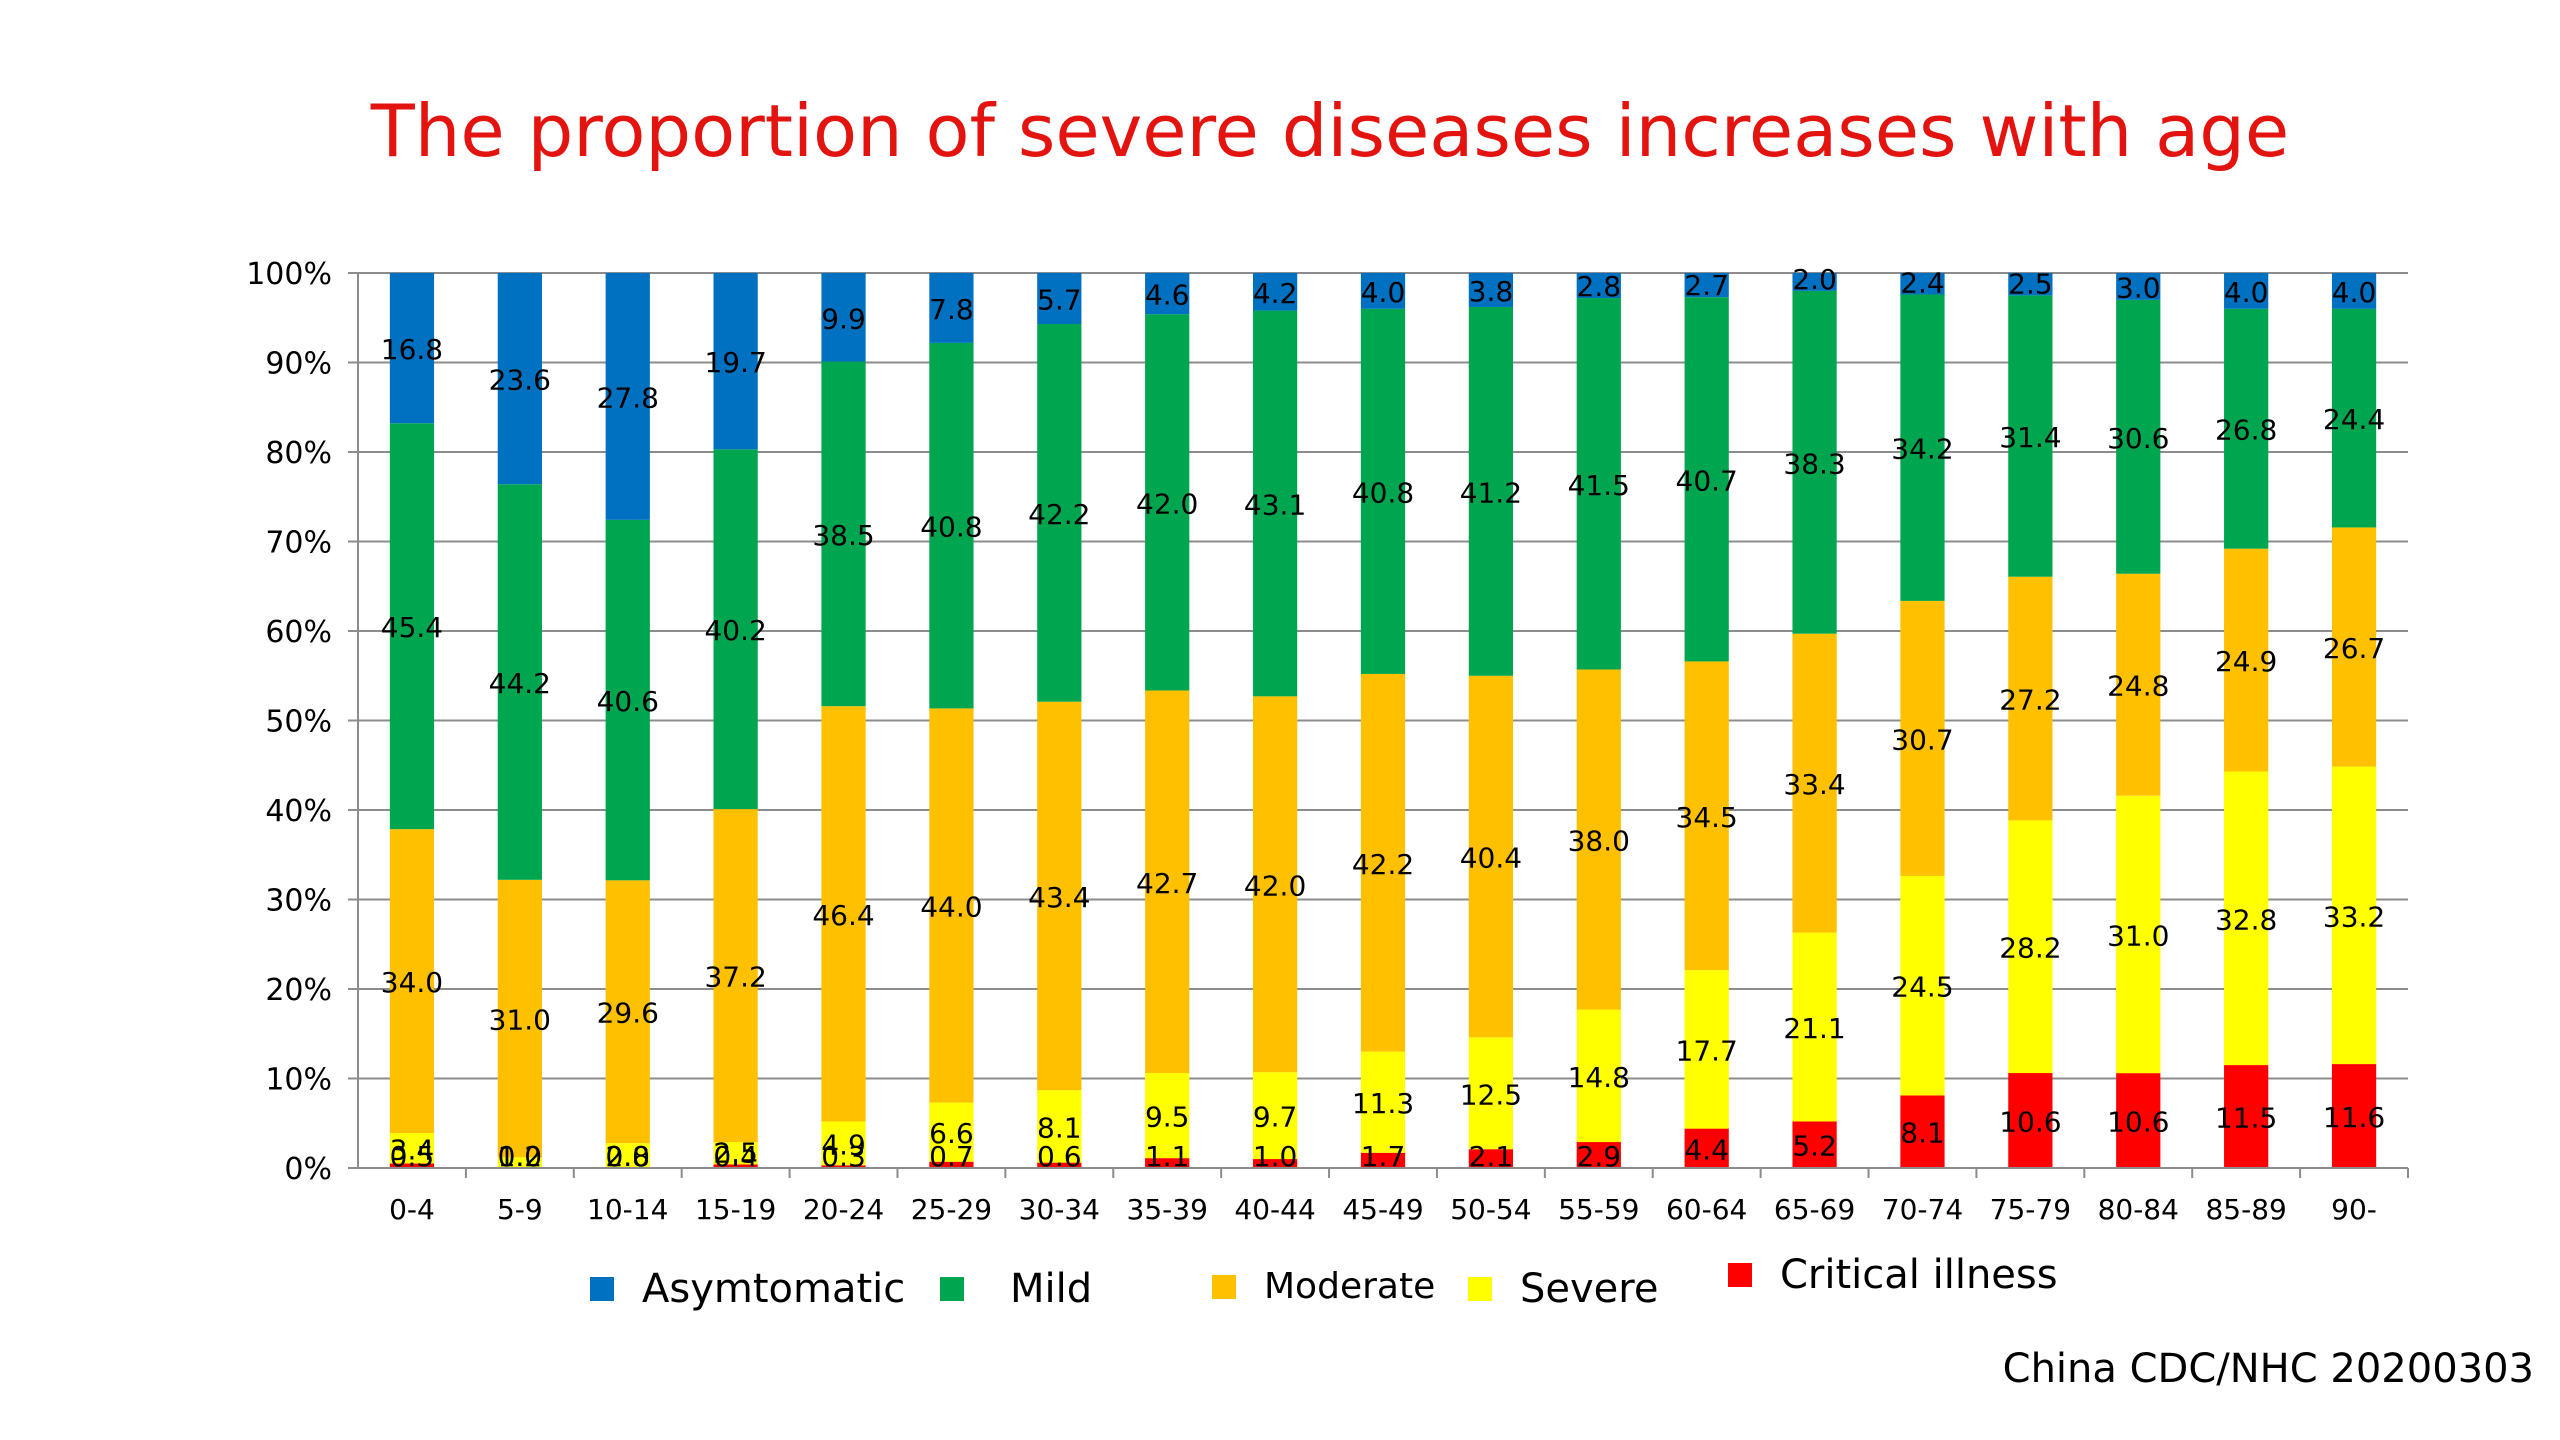  Describe the element at coordinates (1383, 492) in the screenshot. I see `data-label-mild: 40.8` at that location.